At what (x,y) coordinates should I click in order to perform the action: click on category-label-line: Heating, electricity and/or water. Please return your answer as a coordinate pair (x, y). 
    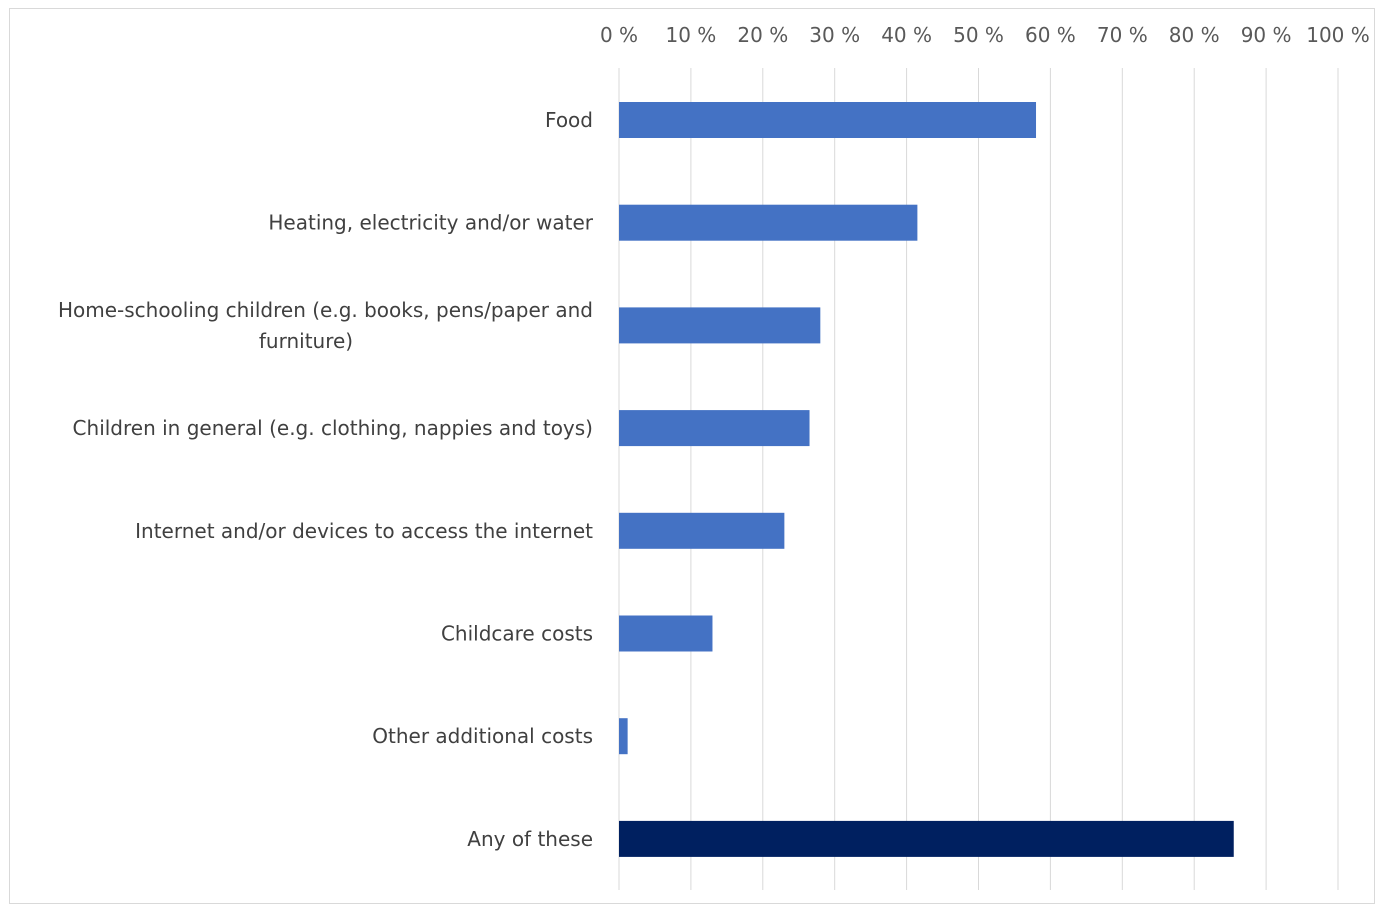
    Looking at the image, I should click on (430, 223).